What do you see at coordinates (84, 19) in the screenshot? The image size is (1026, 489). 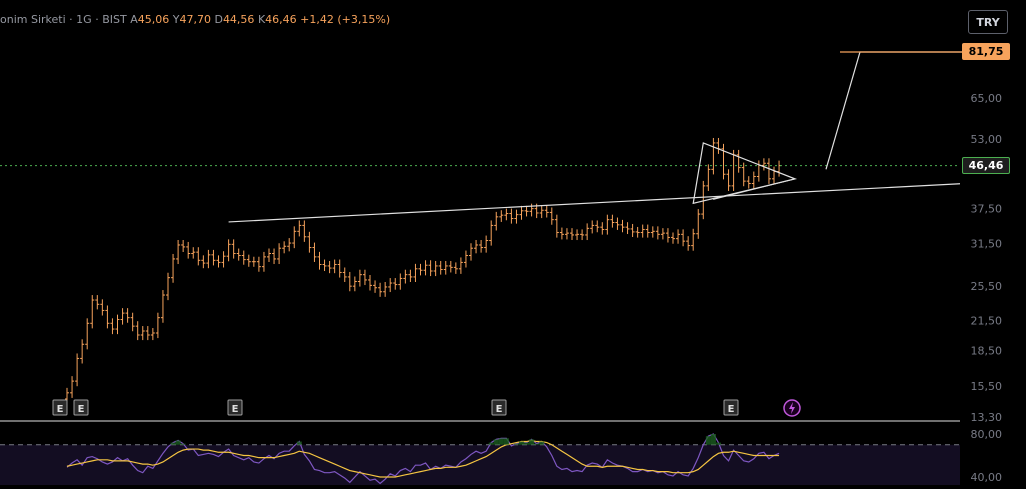 I see `interval-label: 1G` at bounding box center [84, 19].